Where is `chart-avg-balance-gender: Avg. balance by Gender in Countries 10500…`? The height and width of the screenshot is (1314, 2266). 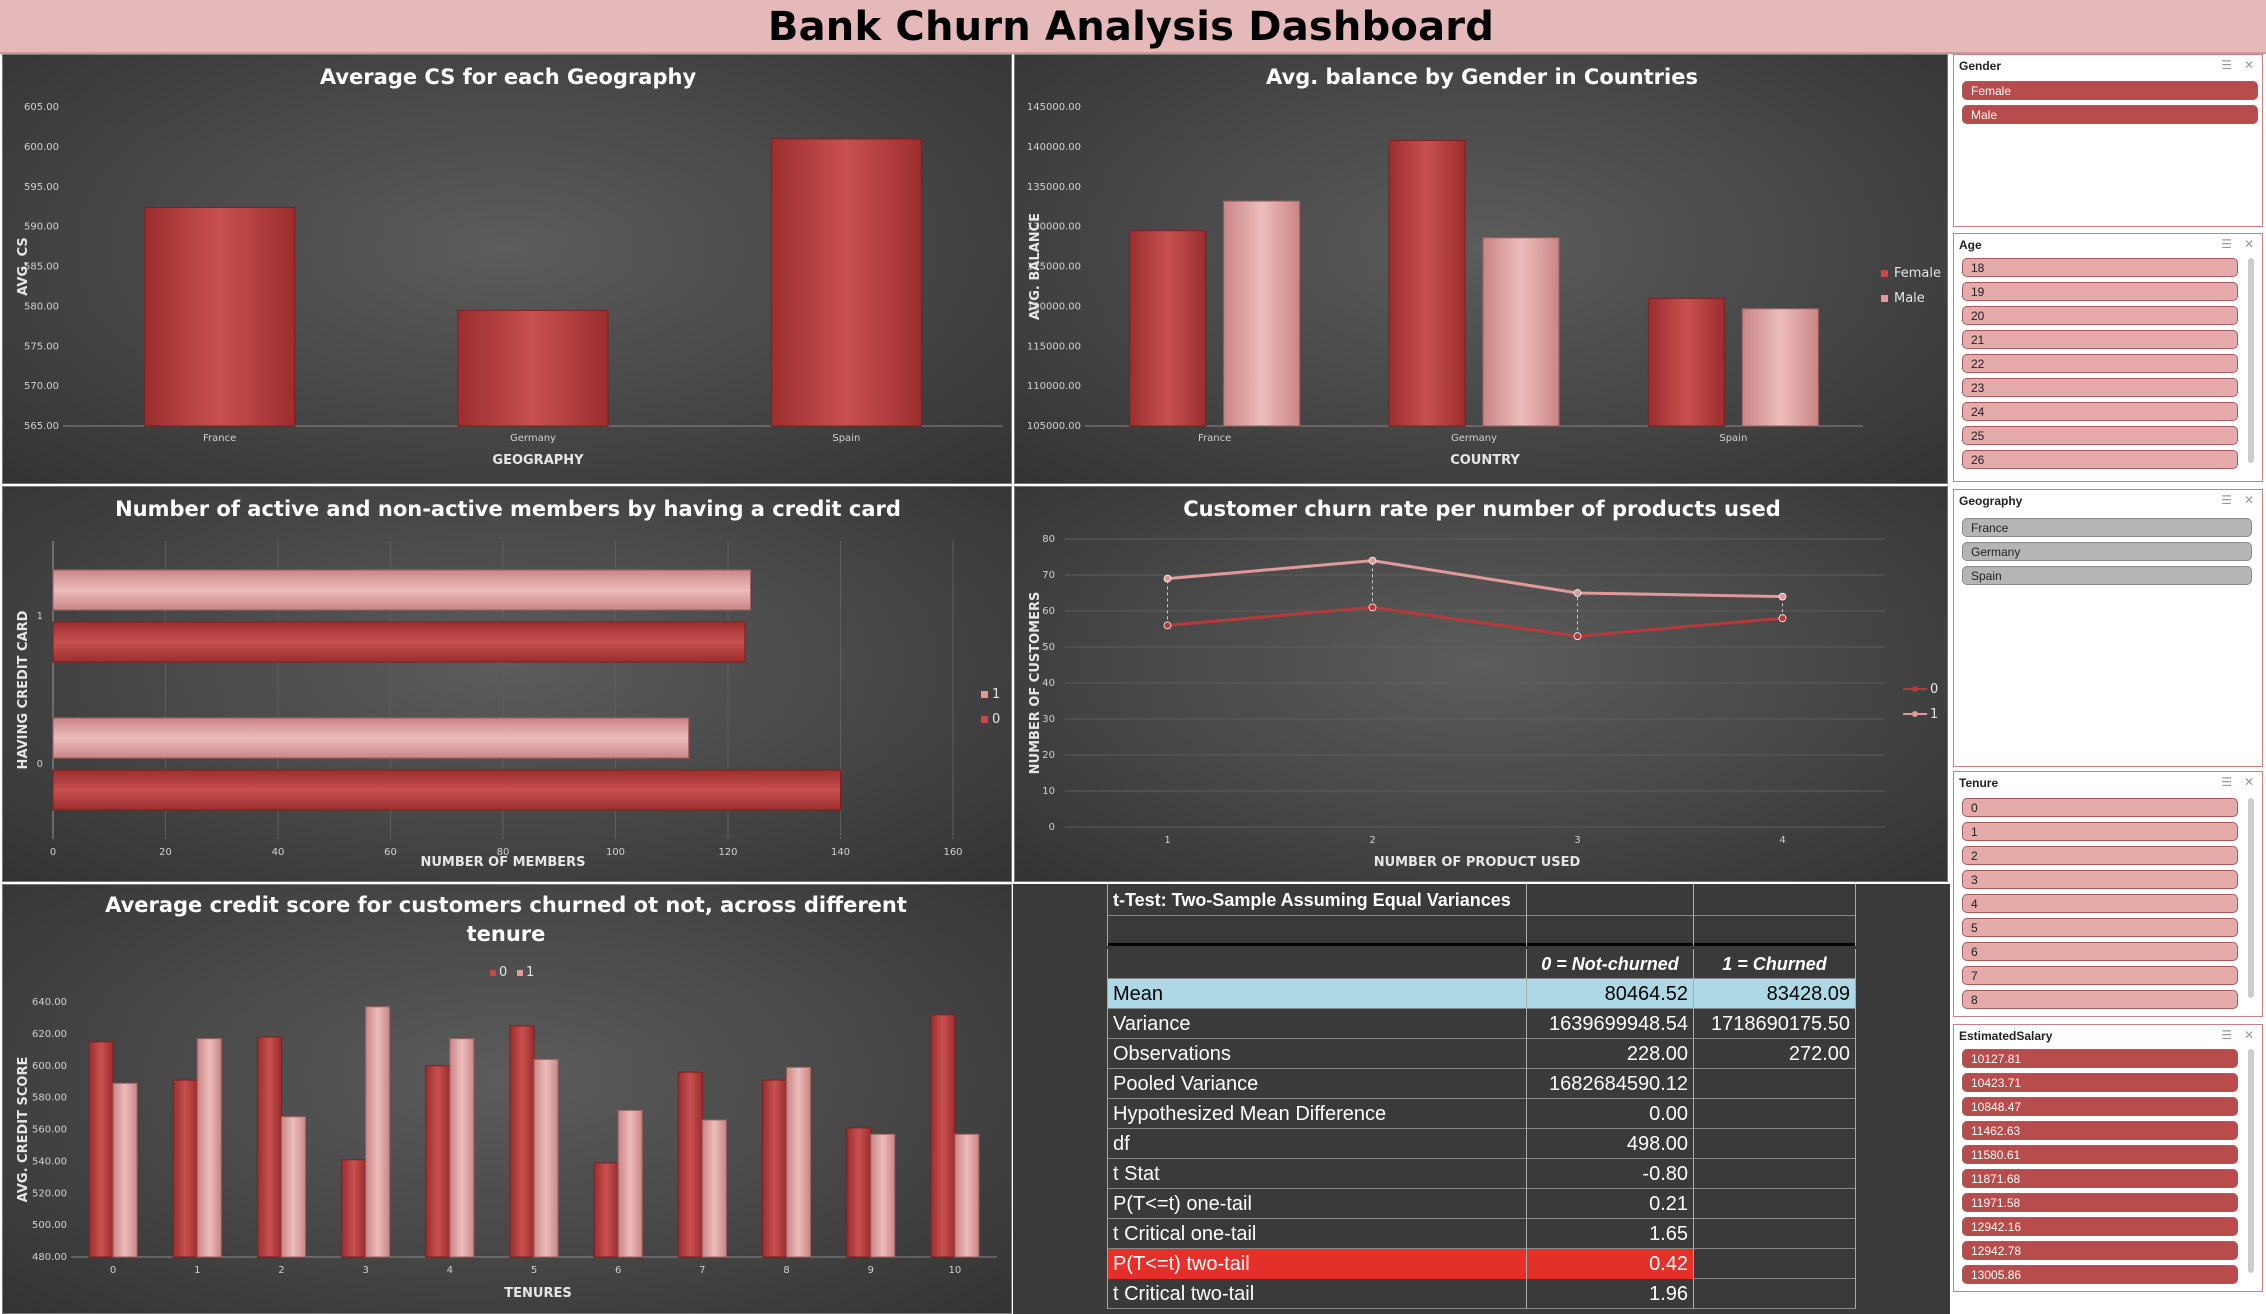
chart-avg-balance-gender: Avg. balance by Gender in Countries 10500… is located at coordinates (1481, 269).